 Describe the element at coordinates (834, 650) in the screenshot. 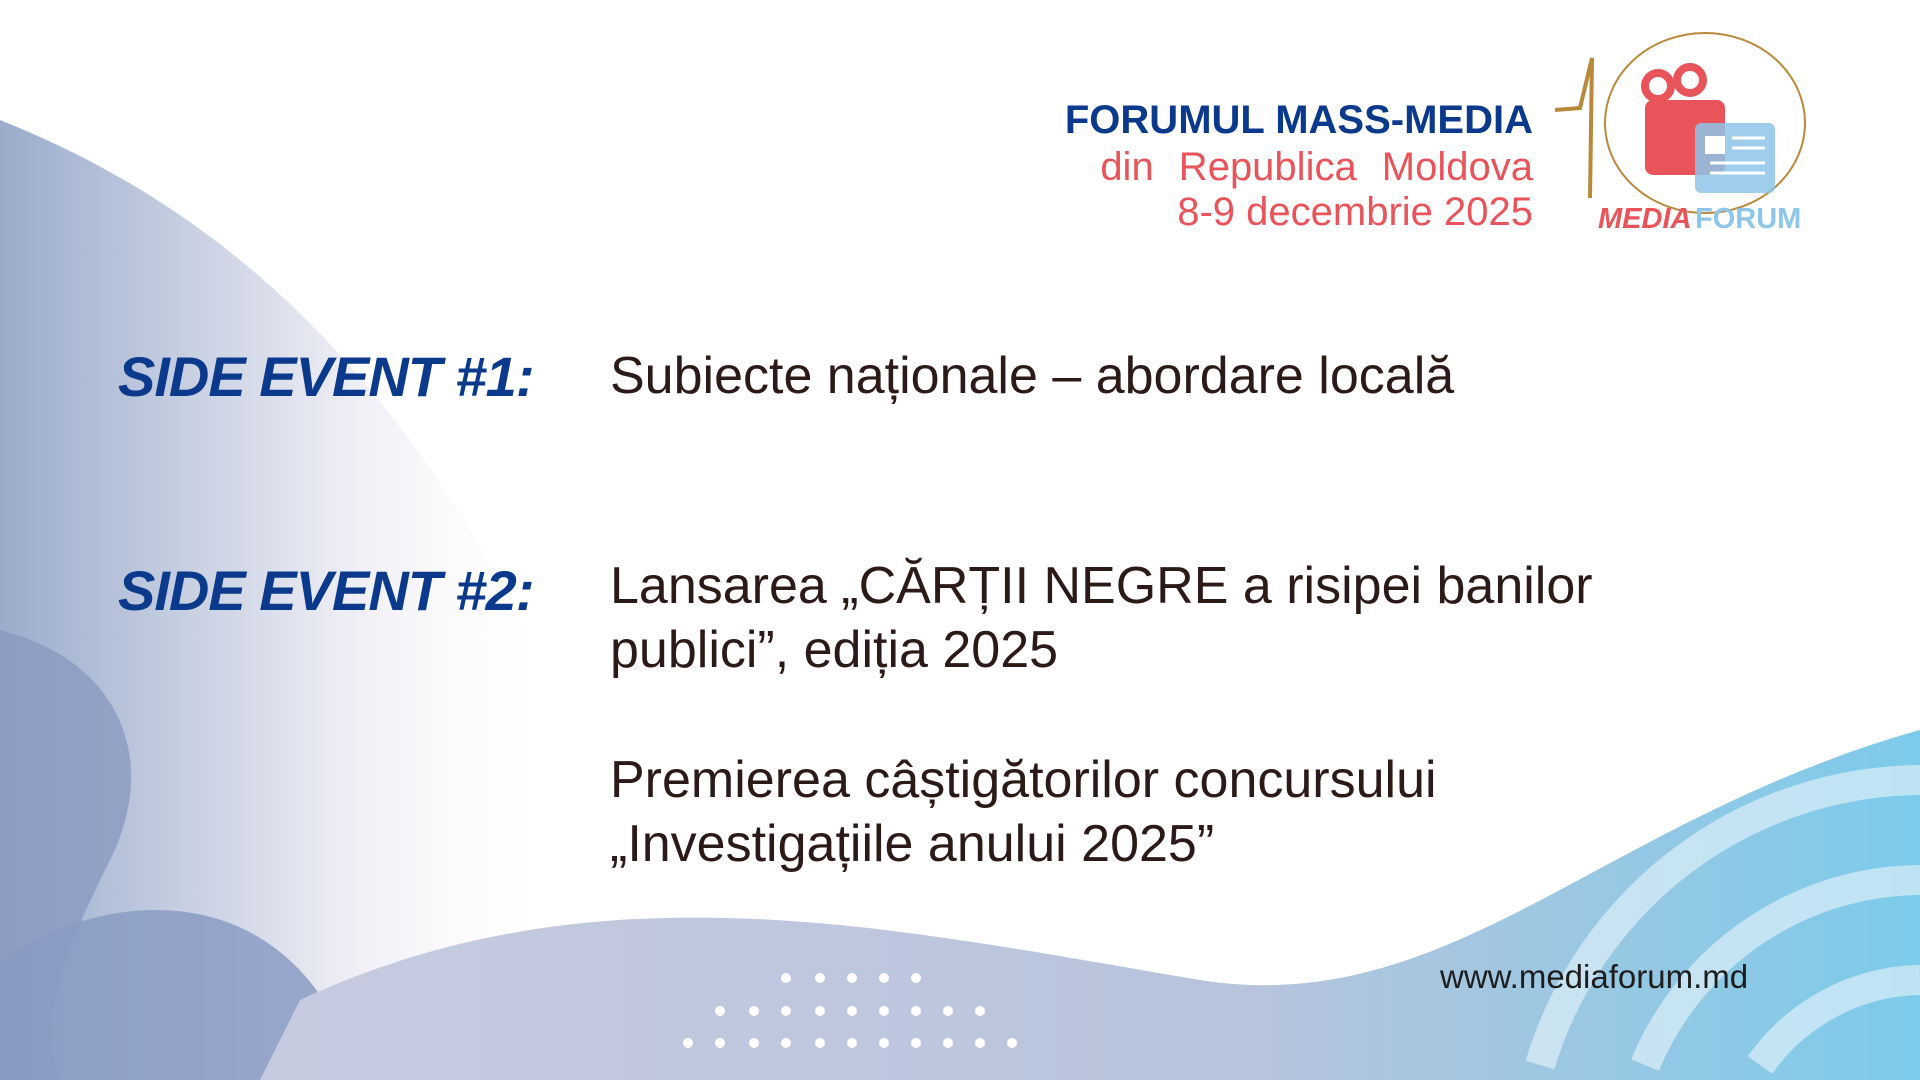

I see `side-event-2-line: publici”, ediția 2025` at that location.